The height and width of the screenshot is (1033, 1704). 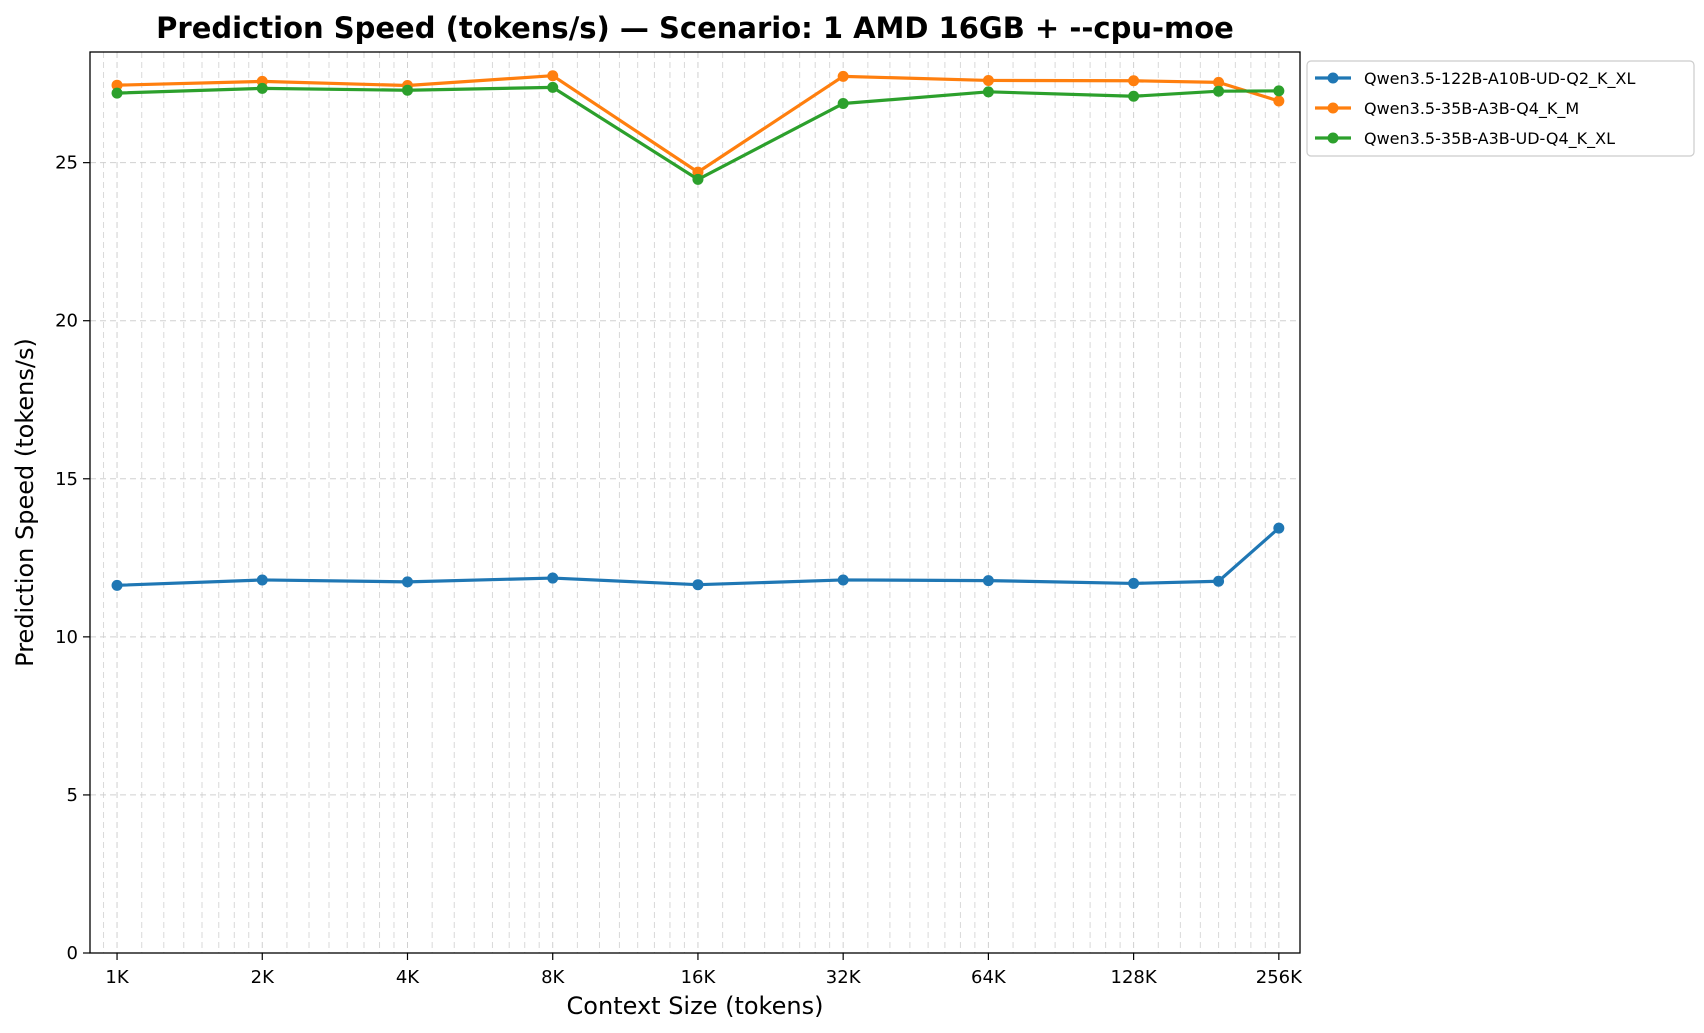 What do you see at coordinates (989, 977) in the screenshot?
I see `x-tick-label: 64K` at bounding box center [989, 977].